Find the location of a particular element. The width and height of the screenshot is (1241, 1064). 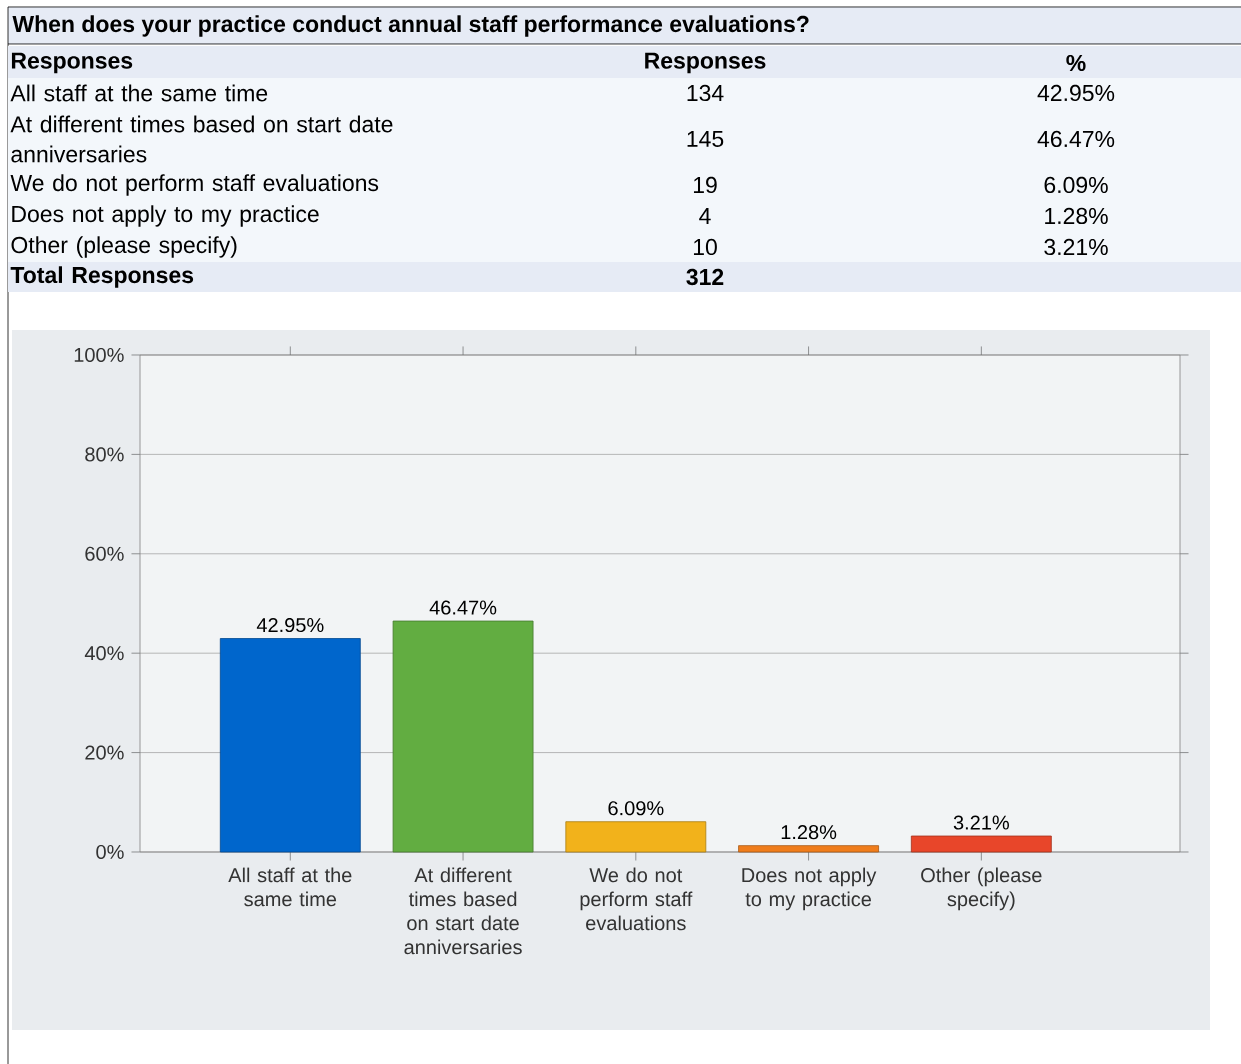

text: 312 is located at coordinates (705, 277).